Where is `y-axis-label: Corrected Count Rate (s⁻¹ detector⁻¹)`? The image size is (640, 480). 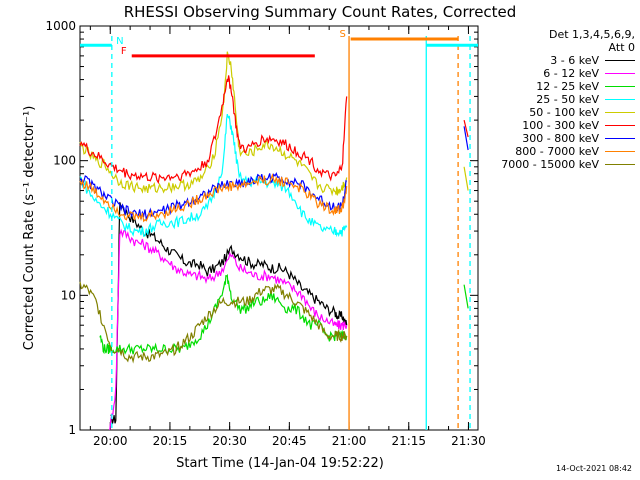
y-axis-label: Corrected Count Rate (s⁻¹ detector⁻¹) is located at coordinates (29, 228).